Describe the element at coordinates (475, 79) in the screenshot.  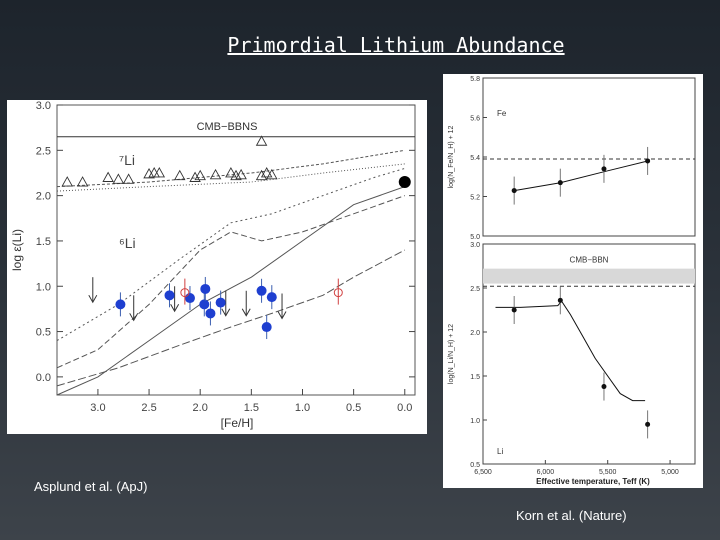
I see `y-tick-label: 5.8` at that location.